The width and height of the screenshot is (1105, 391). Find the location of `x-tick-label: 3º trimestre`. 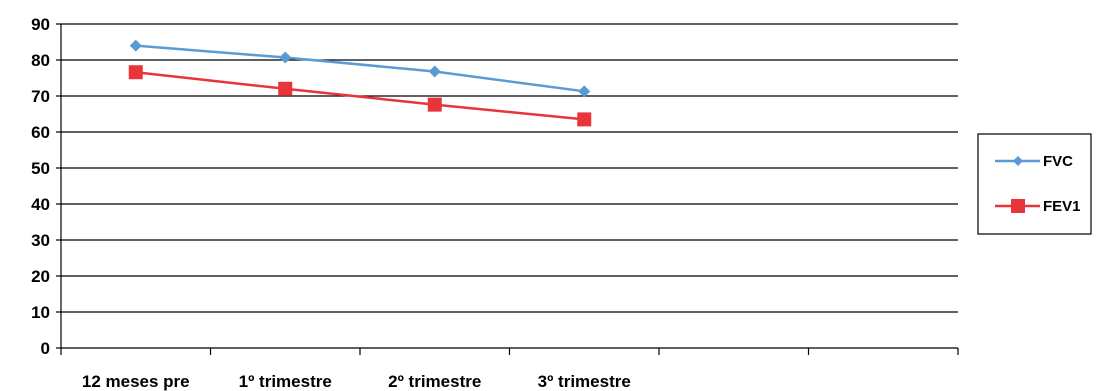

x-tick-label: 3º trimestre is located at coordinates (584, 381).